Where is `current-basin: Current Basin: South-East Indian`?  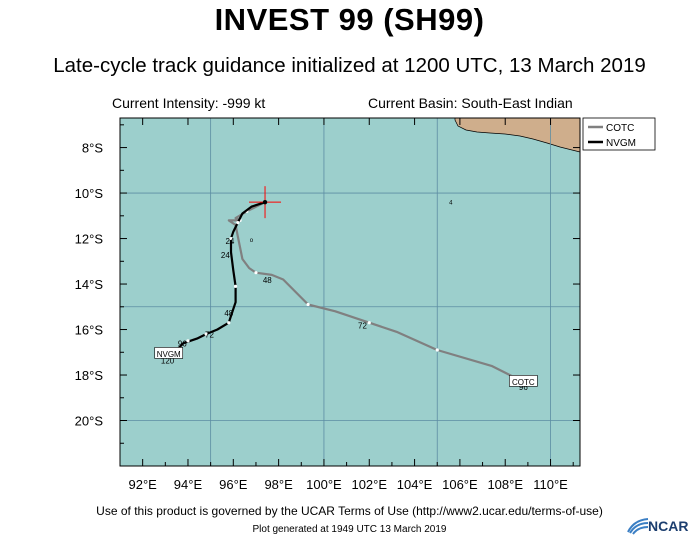
current-basin: Current Basin: South-East Indian is located at coordinates (470, 103).